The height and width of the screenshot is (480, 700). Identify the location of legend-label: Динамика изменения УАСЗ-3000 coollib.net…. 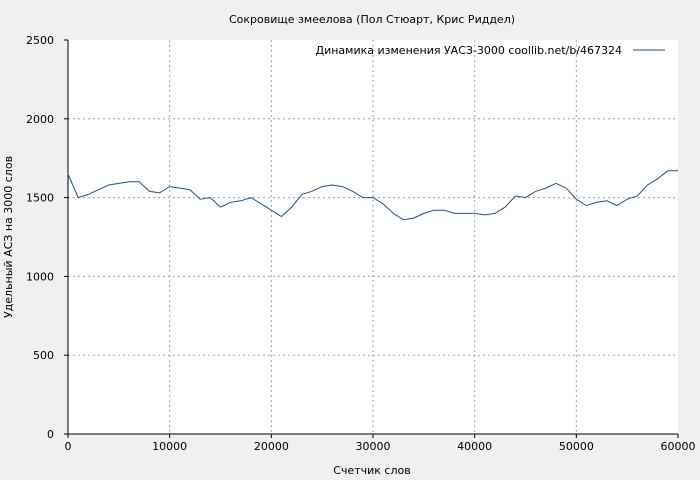
(469, 50).